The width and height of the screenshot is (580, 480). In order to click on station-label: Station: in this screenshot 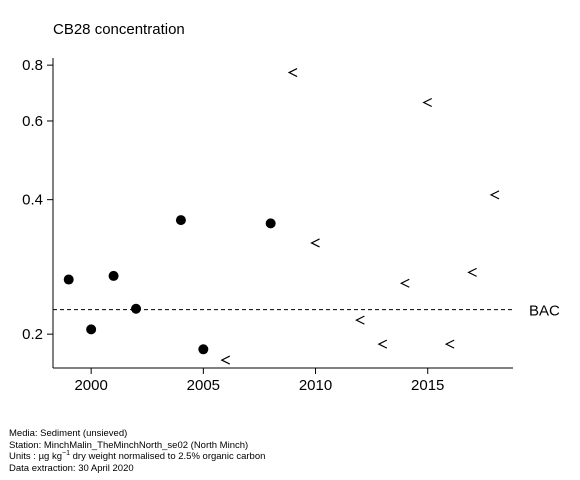, I will do `click(25, 445)`.